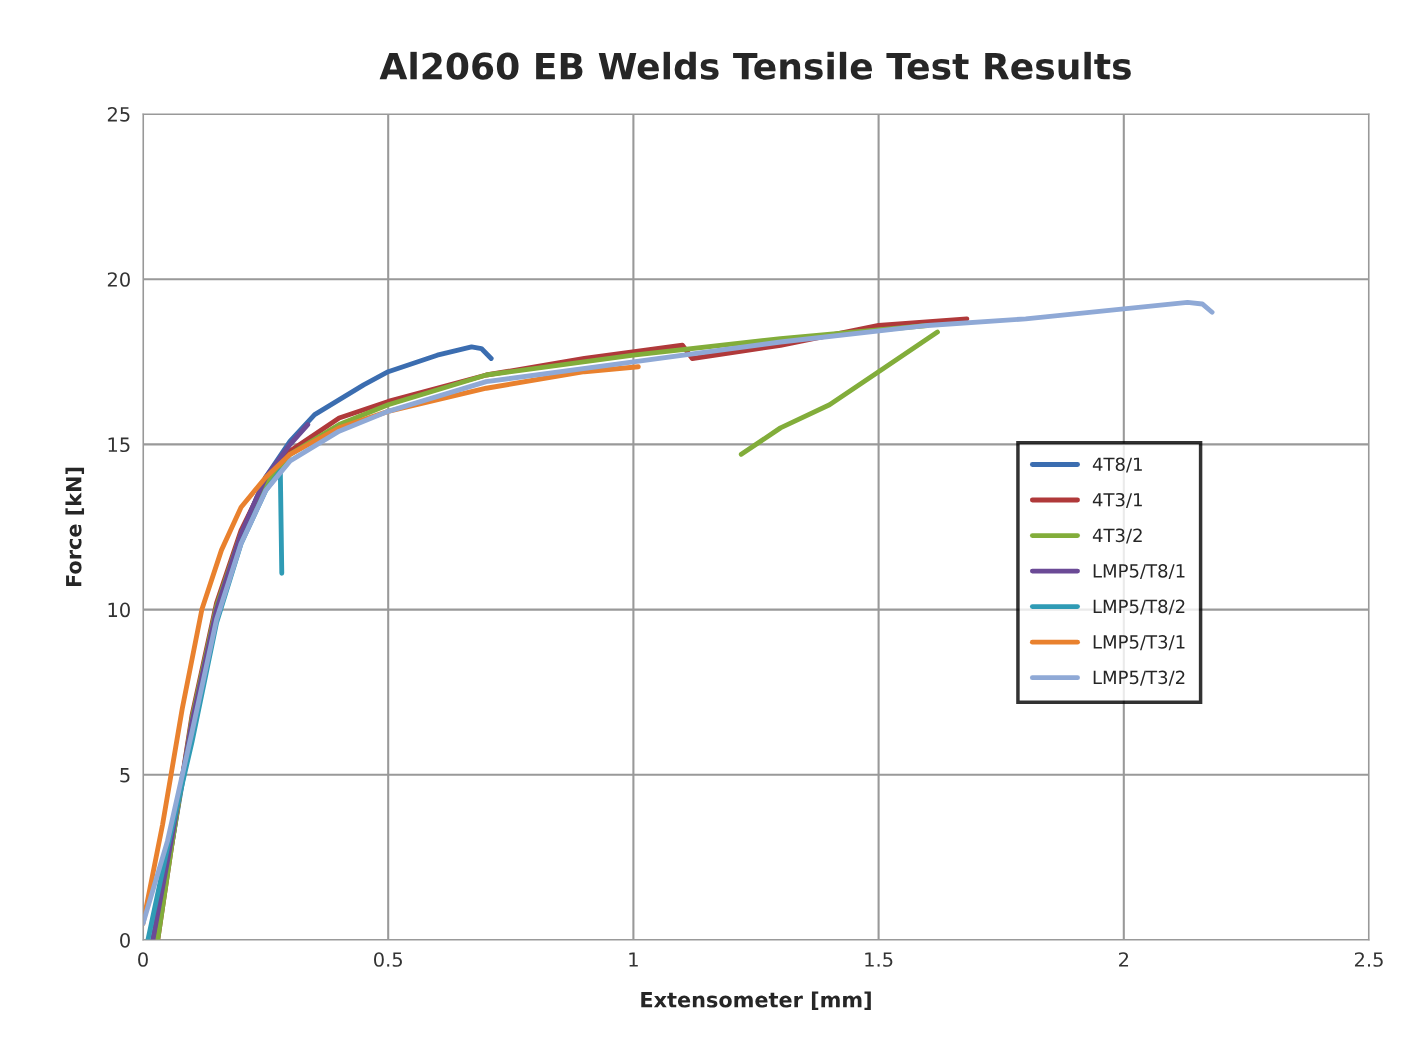 Image resolution: width=1419 pixels, height=1056 pixels. I want to click on x-tick-label: 0, so click(143, 959).